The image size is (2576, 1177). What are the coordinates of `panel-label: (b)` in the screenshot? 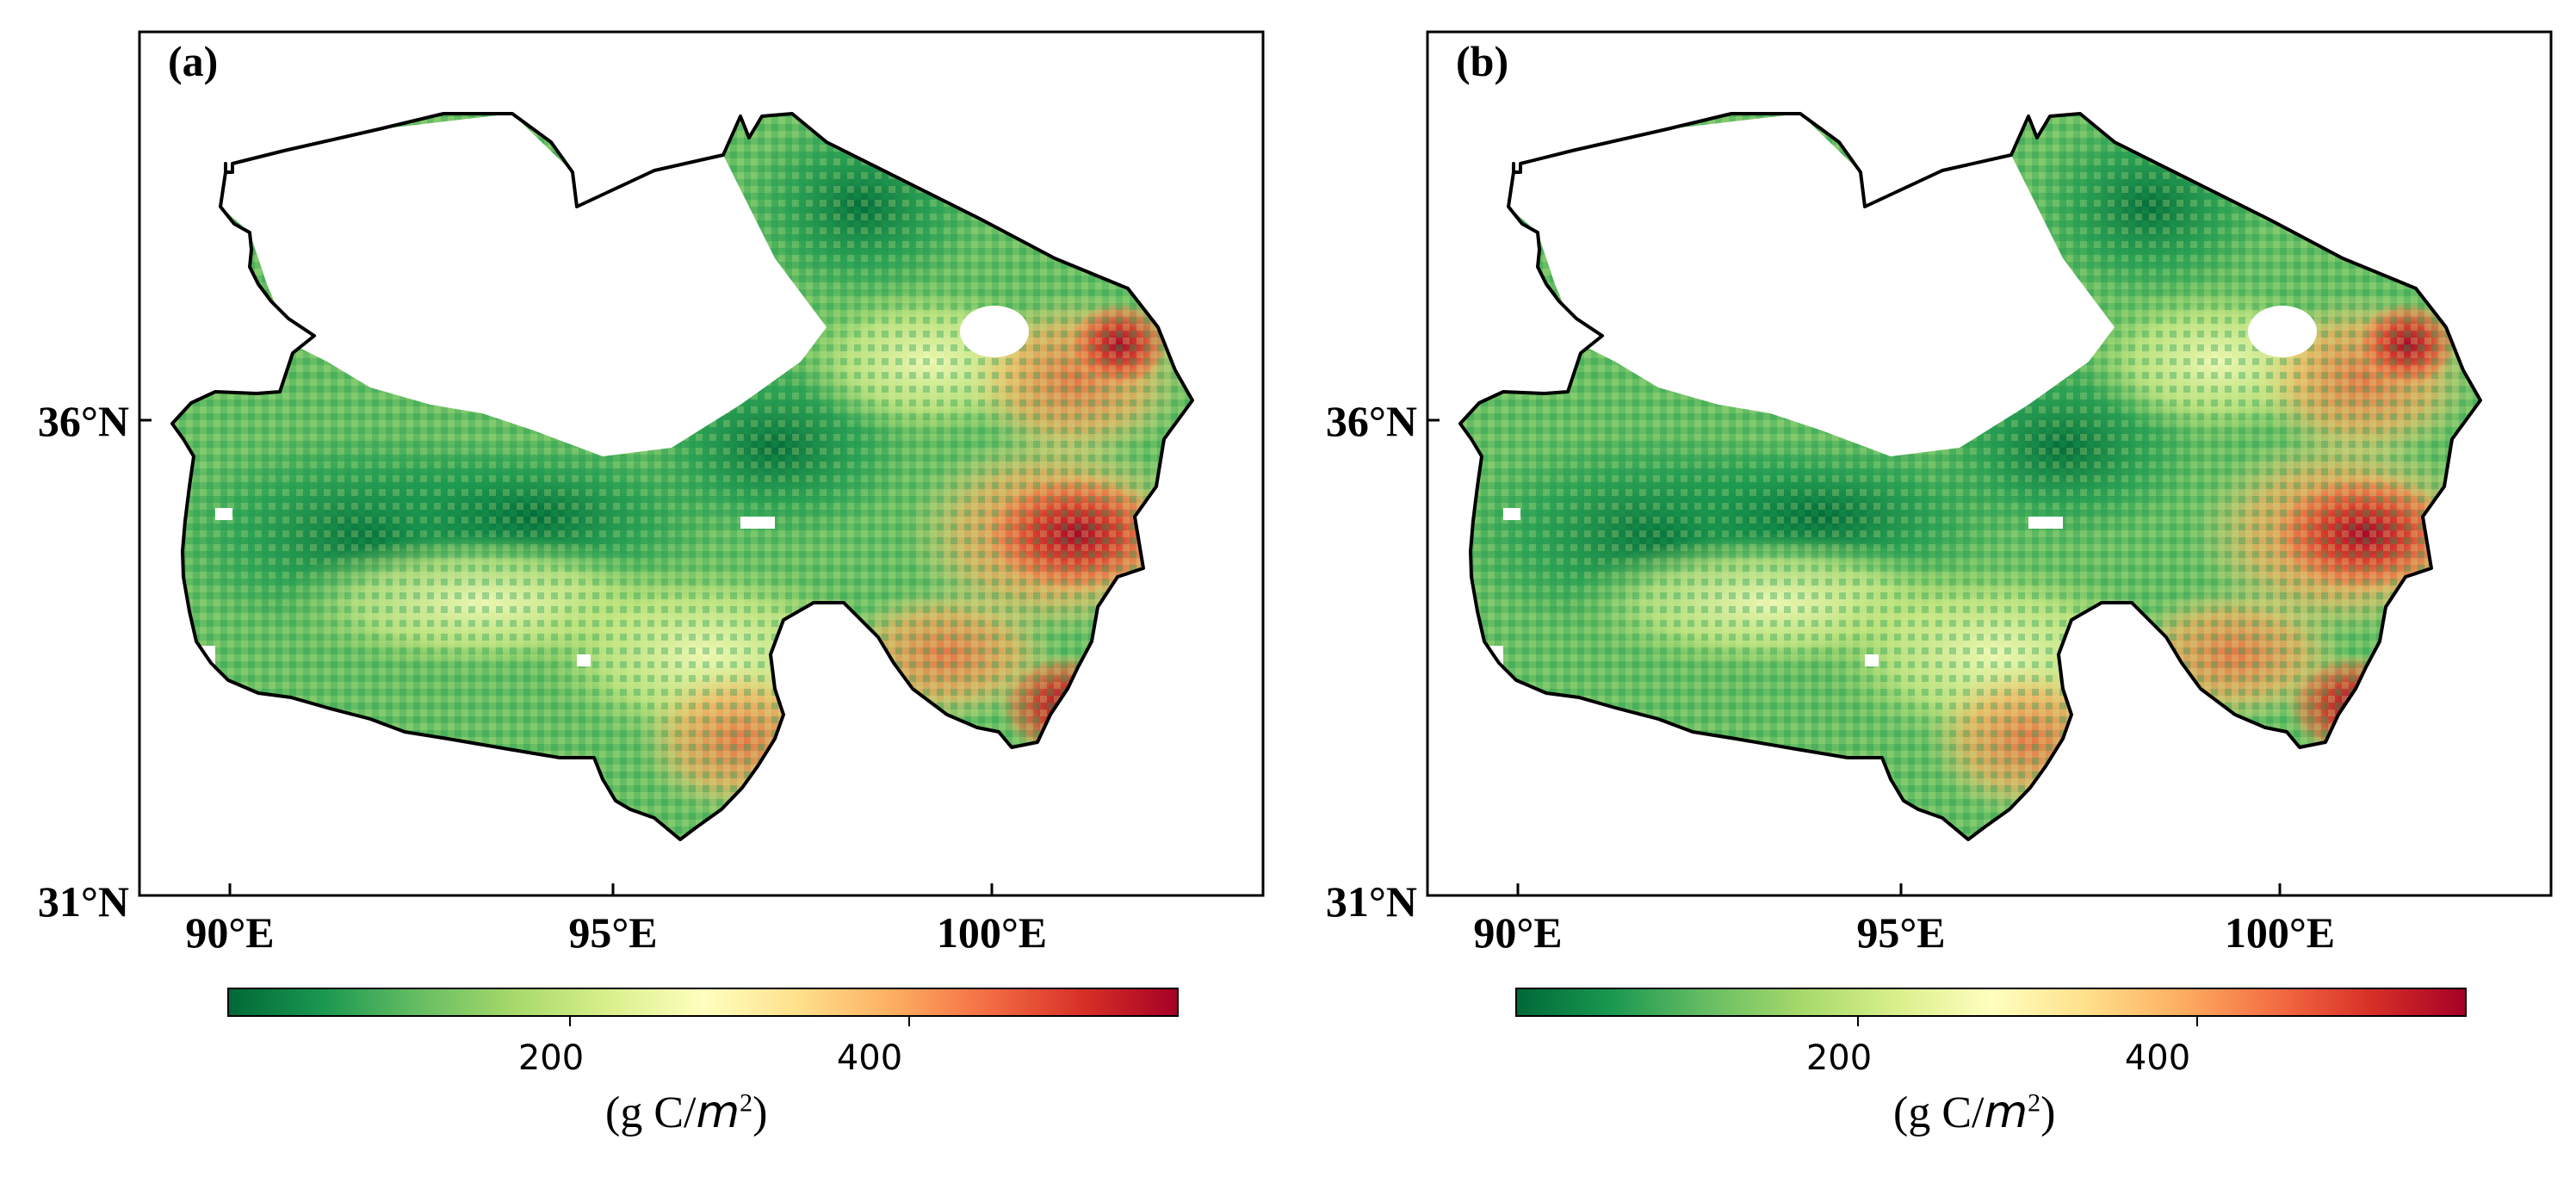 It's located at (1482, 61).